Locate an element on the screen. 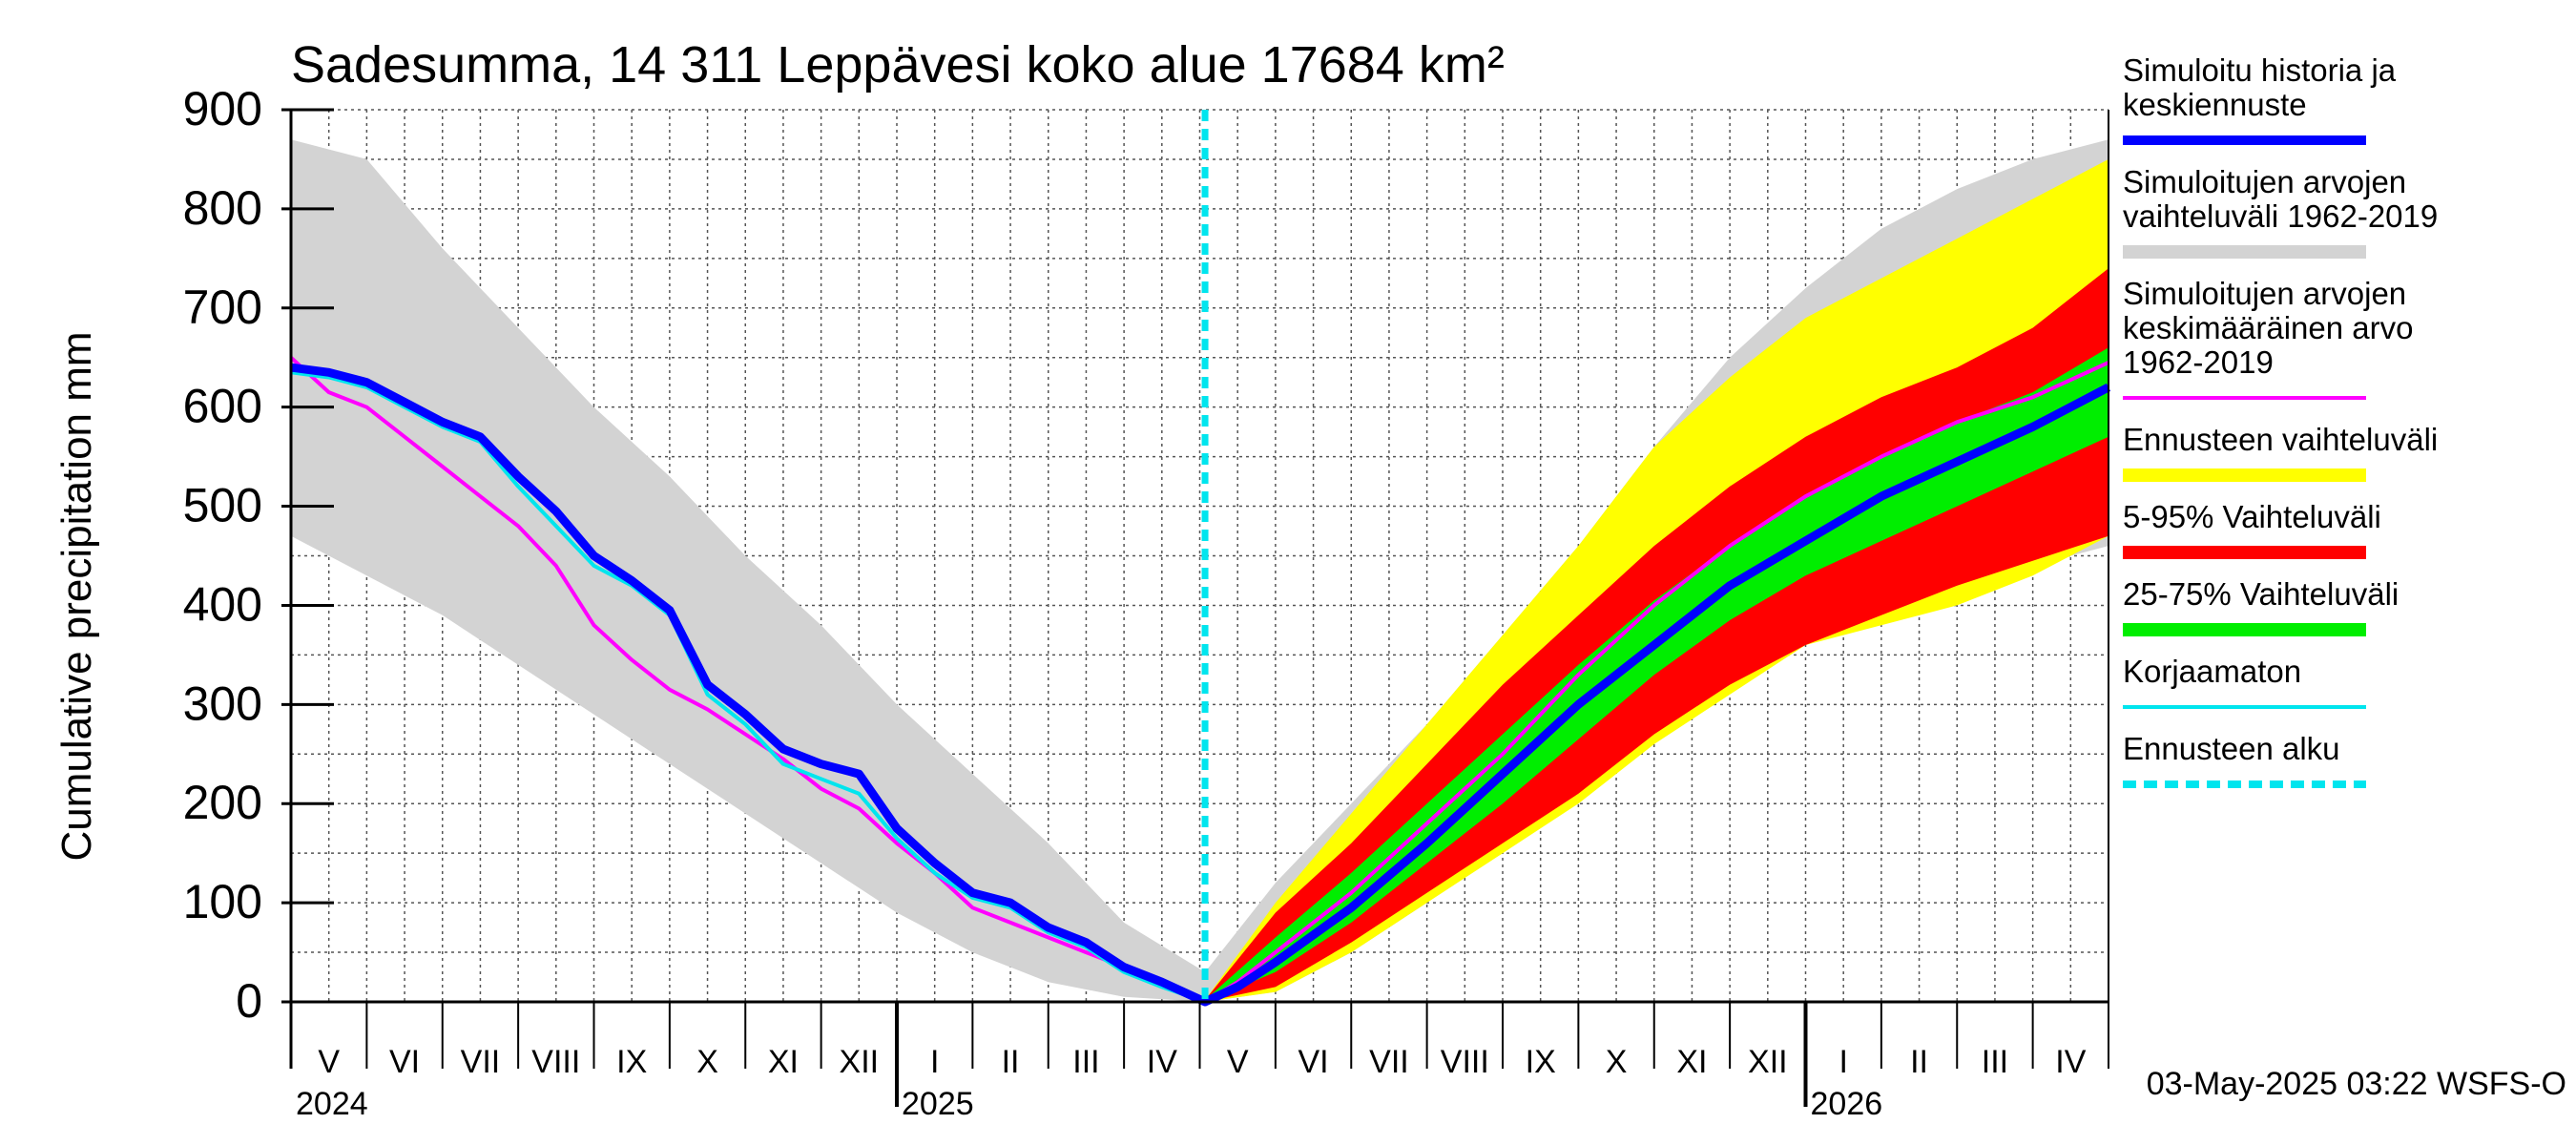  y-tick-label: 700 is located at coordinates (222, 308).